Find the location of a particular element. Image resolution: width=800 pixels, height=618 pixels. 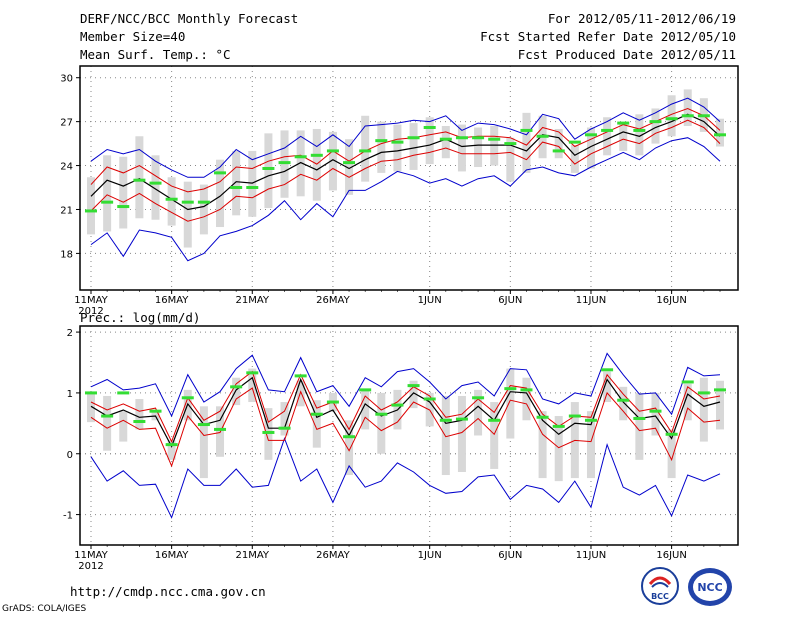

x-tick-label: 21MAY is located at coordinates (253, 555).